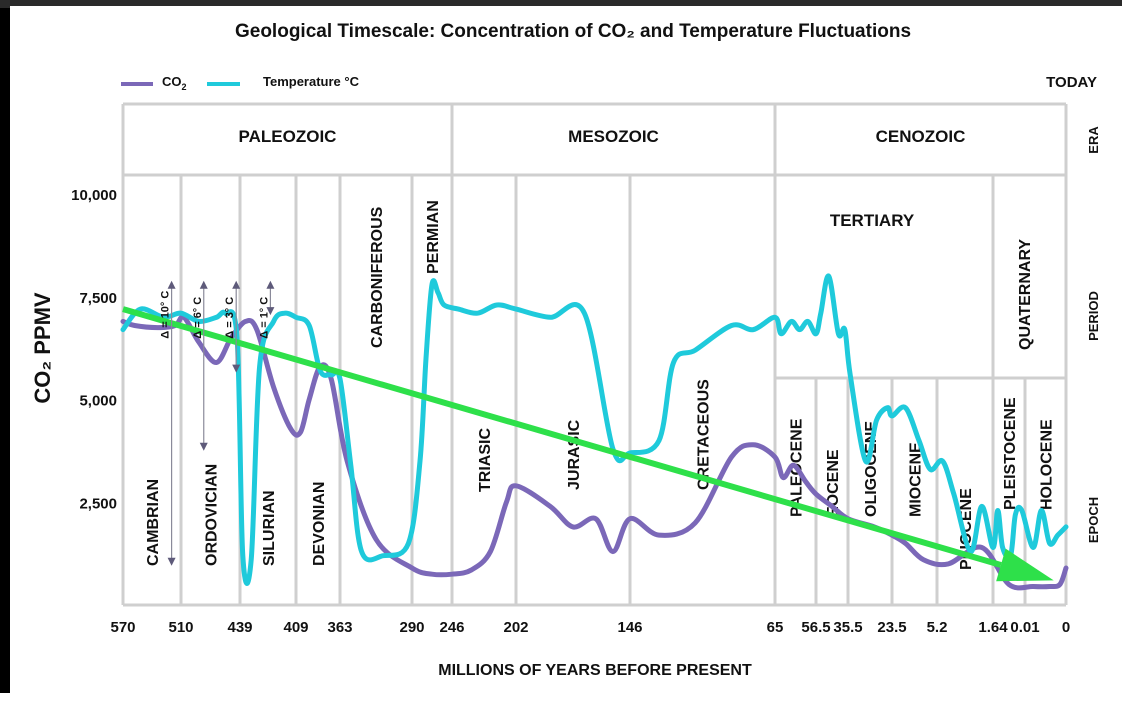 The height and width of the screenshot is (713, 1122). Describe the element at coordinates (872, 220) in the screenshot. I see `period-label-tertiary: TERTIARY` at that location.